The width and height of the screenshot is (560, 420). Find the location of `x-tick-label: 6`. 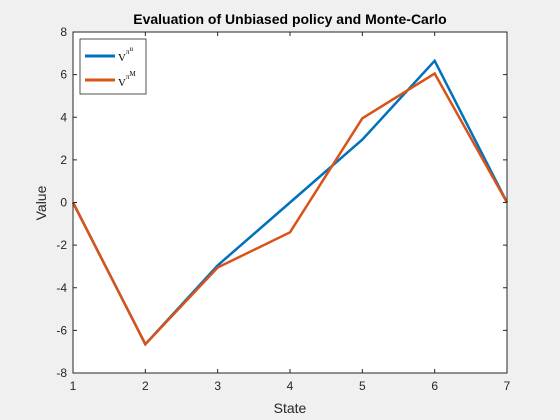

x-tick-label: 6 is located at coordinates (434, 386).